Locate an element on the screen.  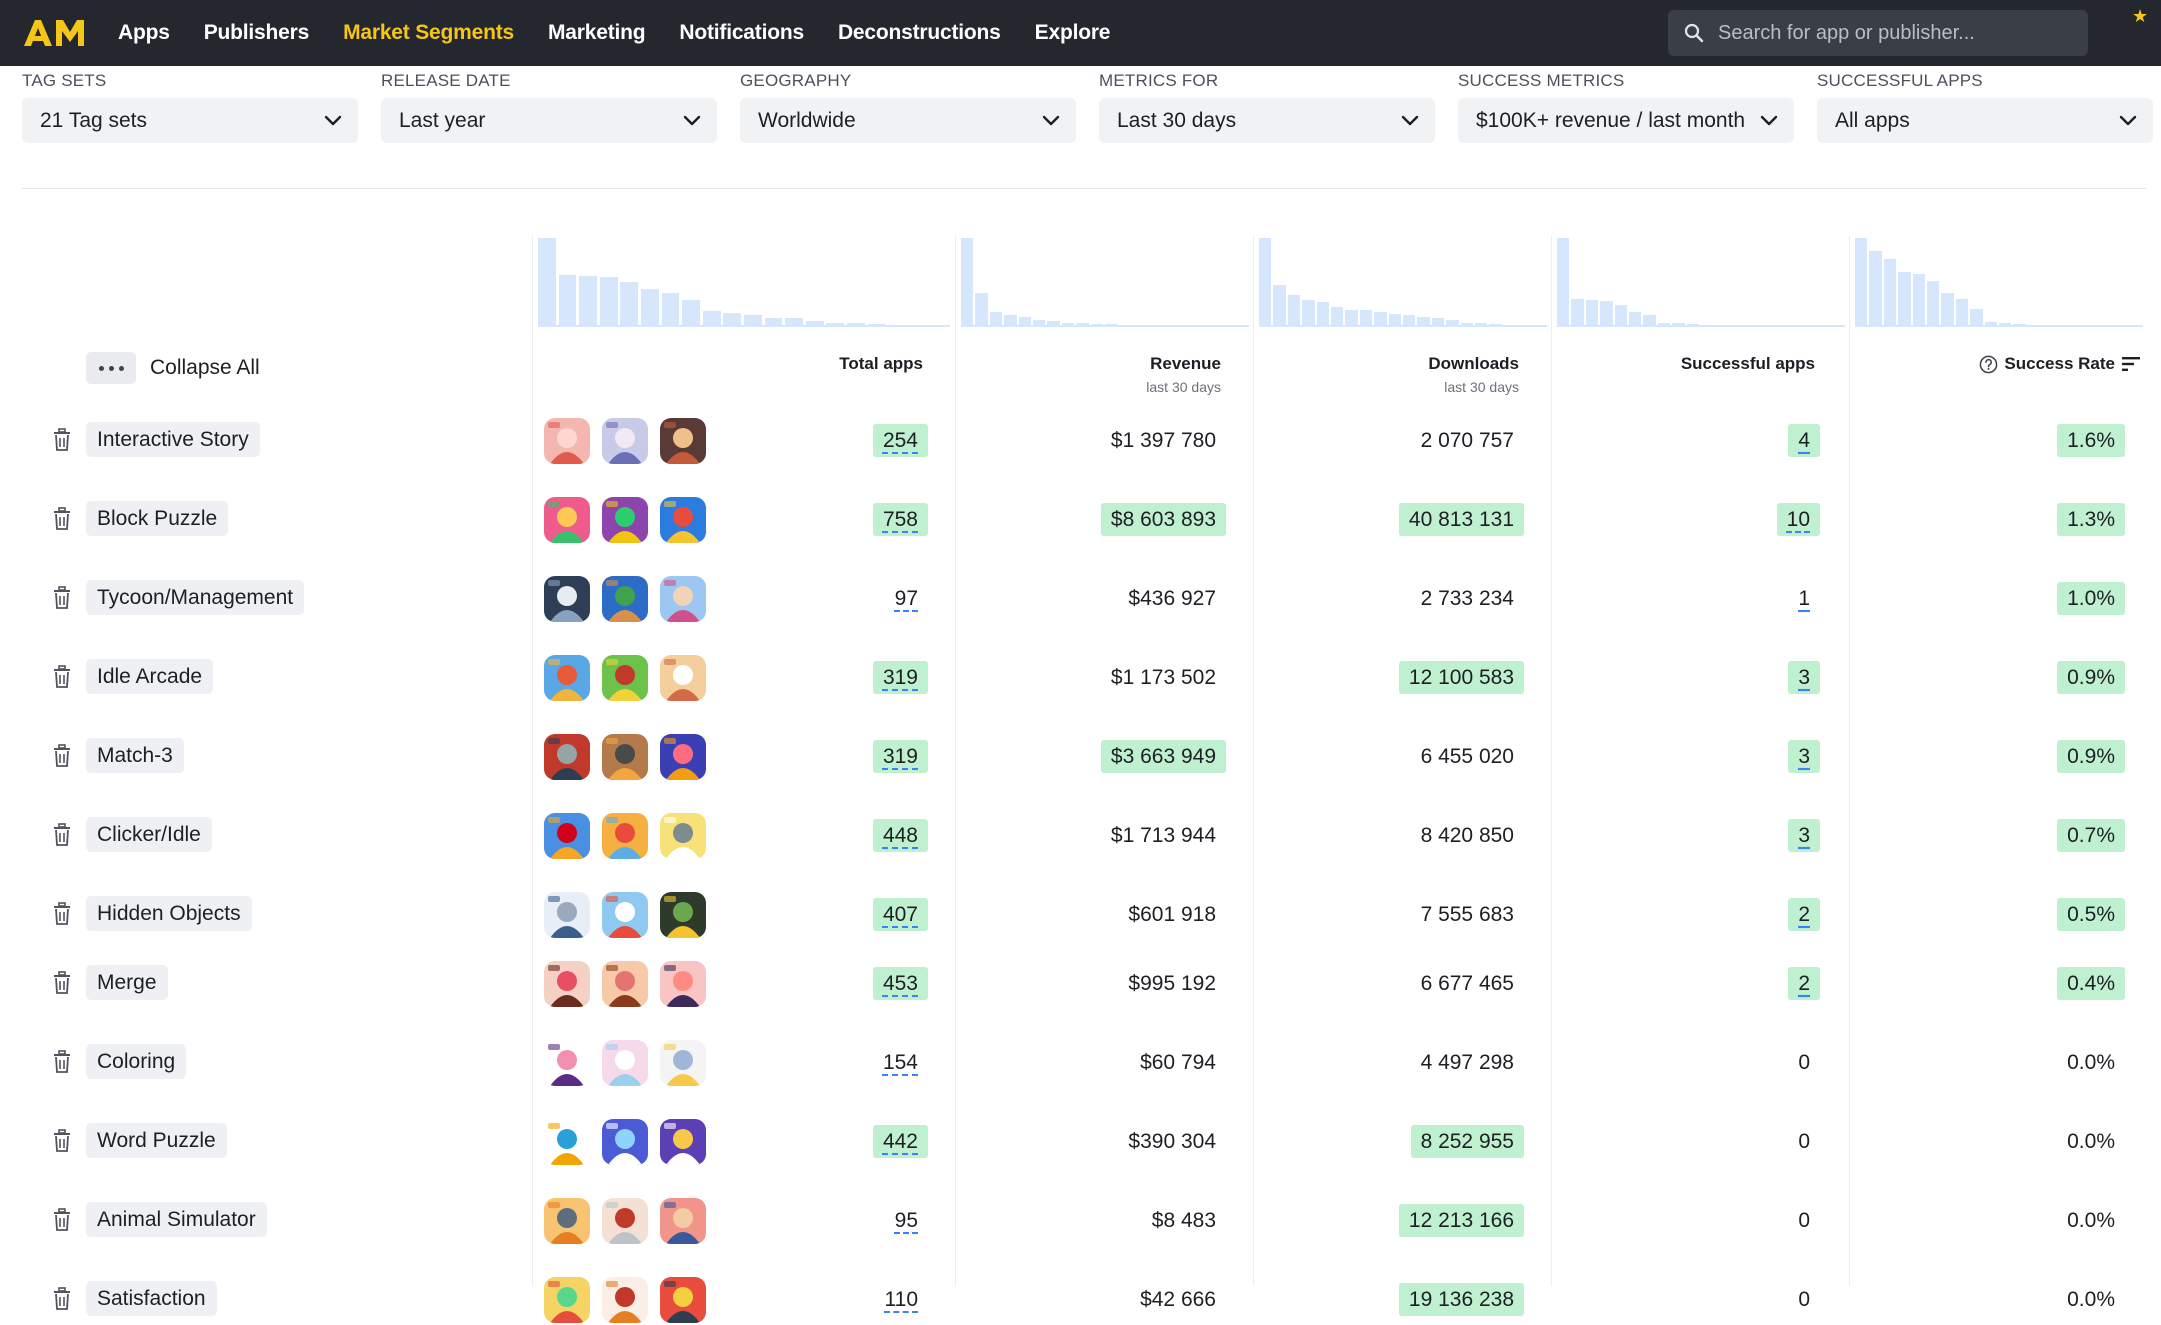
filter-dropdown-geography: Worldwide is located at coordinates (908, 120).